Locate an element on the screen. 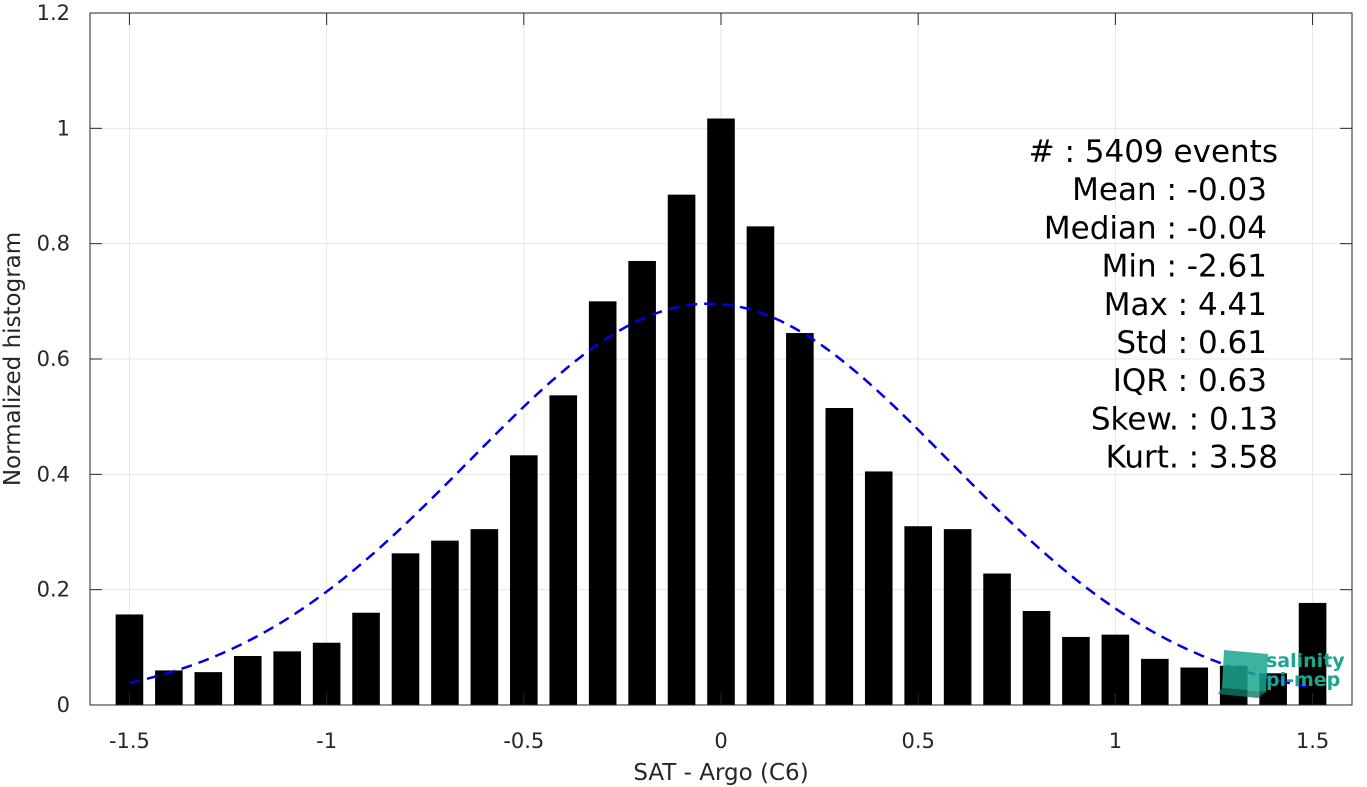 Image resolution: width=1367 pixels, height=787 pixels. y-tick-label: 0.6 is located at coordinates (53, 359).